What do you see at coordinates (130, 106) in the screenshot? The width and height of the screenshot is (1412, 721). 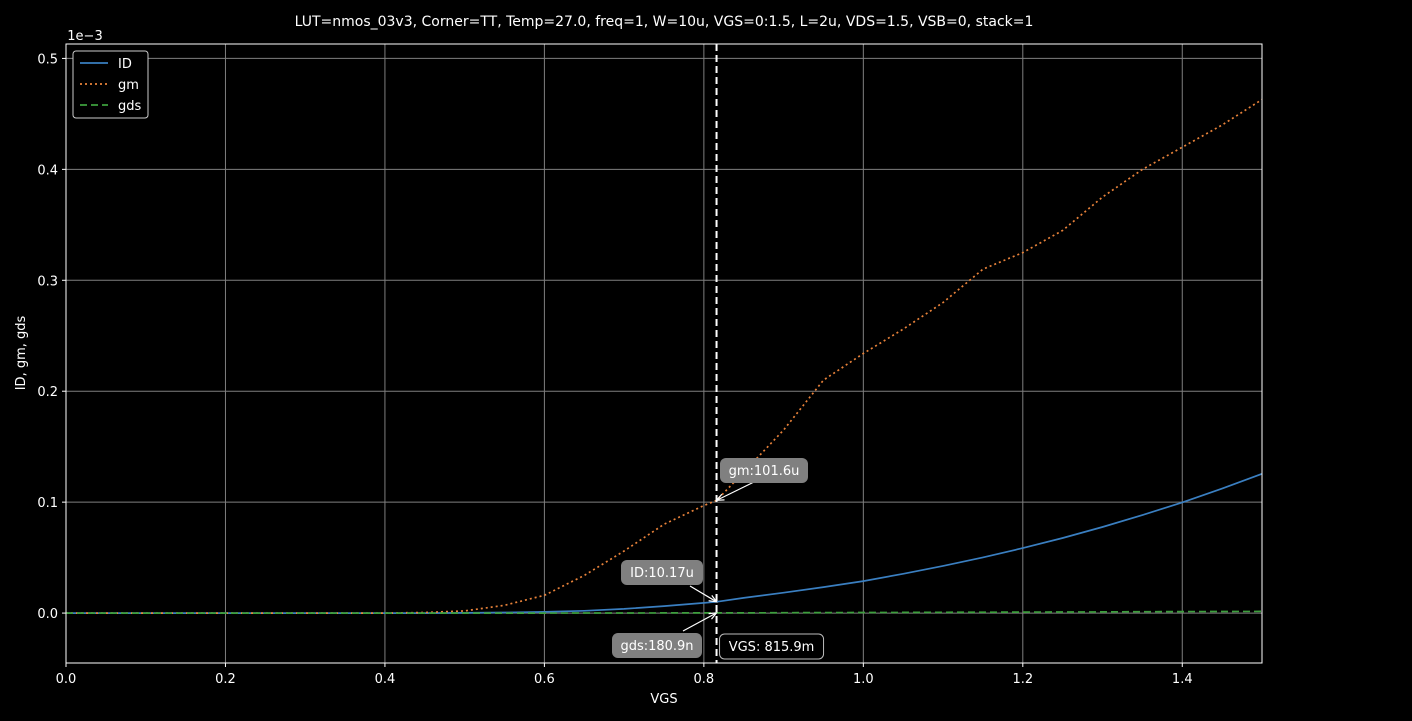 I see `legend-label-gds: gds` at bounding box center [130, 106].